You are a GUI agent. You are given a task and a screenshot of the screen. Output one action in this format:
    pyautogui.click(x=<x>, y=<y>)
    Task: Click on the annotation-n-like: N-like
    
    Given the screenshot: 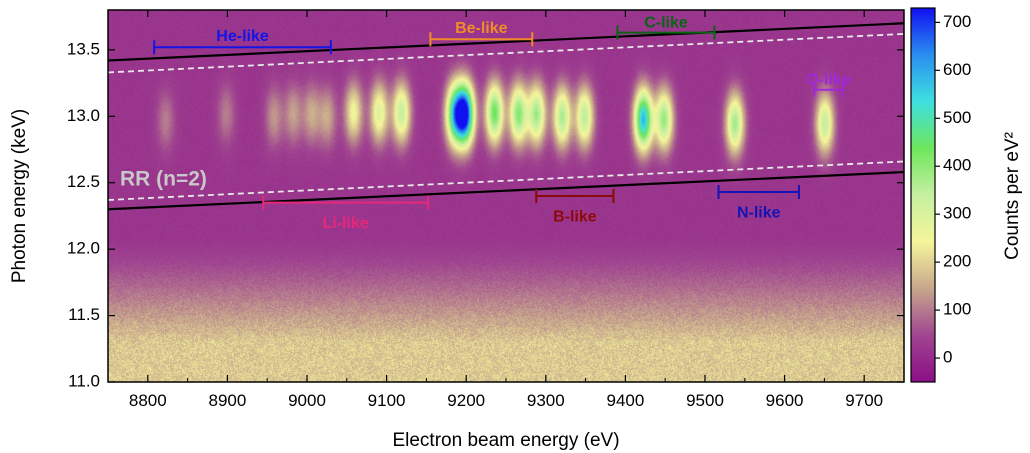 What is the action you would take?
    pyautogui.click(x=758, y=203)
    